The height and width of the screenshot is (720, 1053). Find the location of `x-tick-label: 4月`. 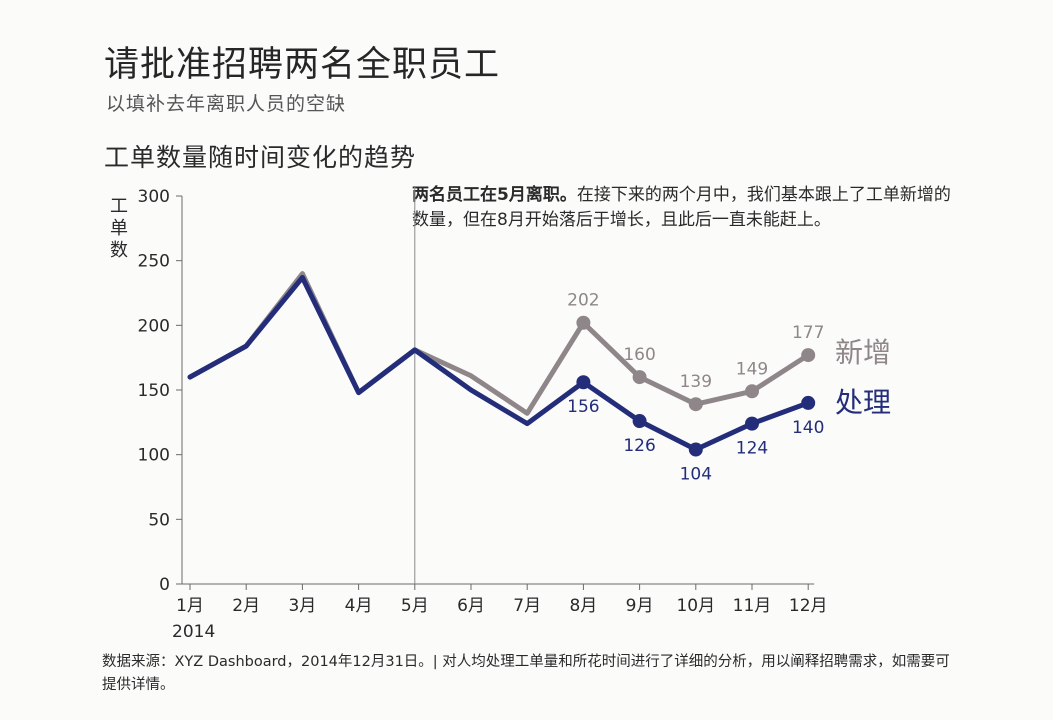

x-tick-label: 4月 is located at coordinates (359, 606).